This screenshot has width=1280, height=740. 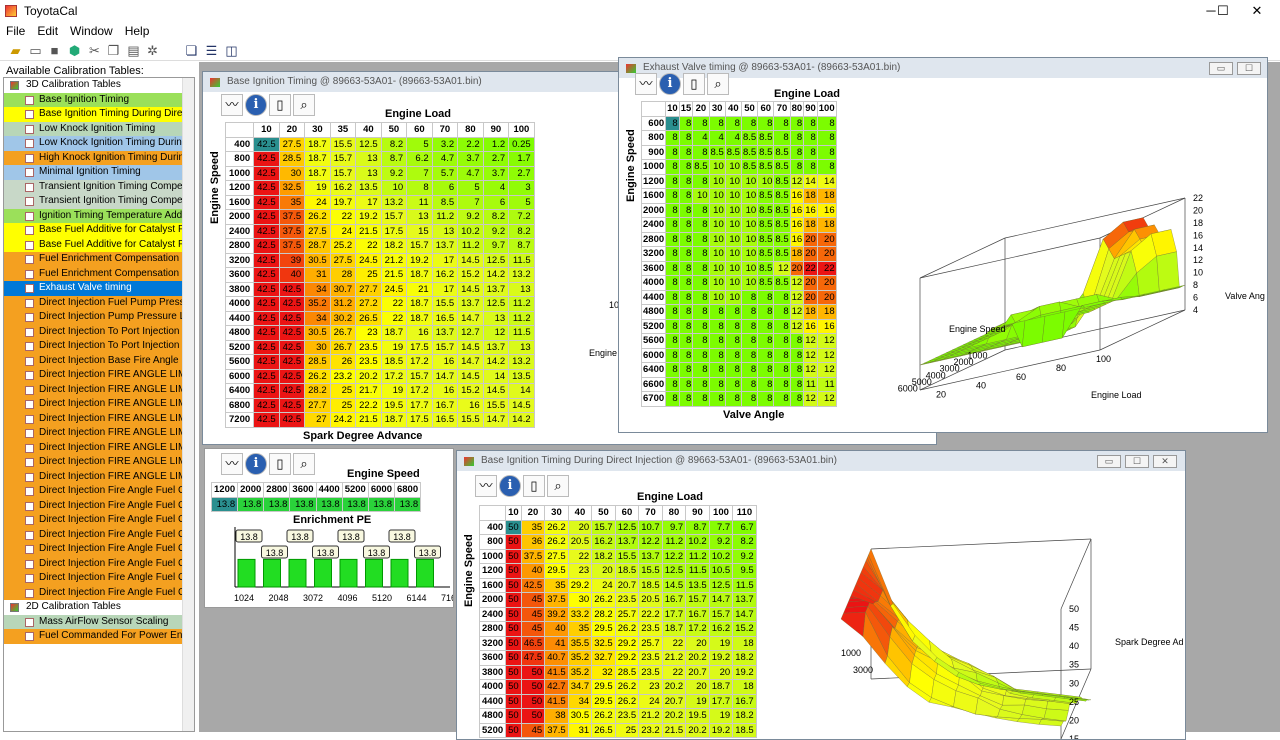 What do you see at coordinates (717, 138) in the screenshot?
I see `table-cell: 4` at bounding box center [717, 138].